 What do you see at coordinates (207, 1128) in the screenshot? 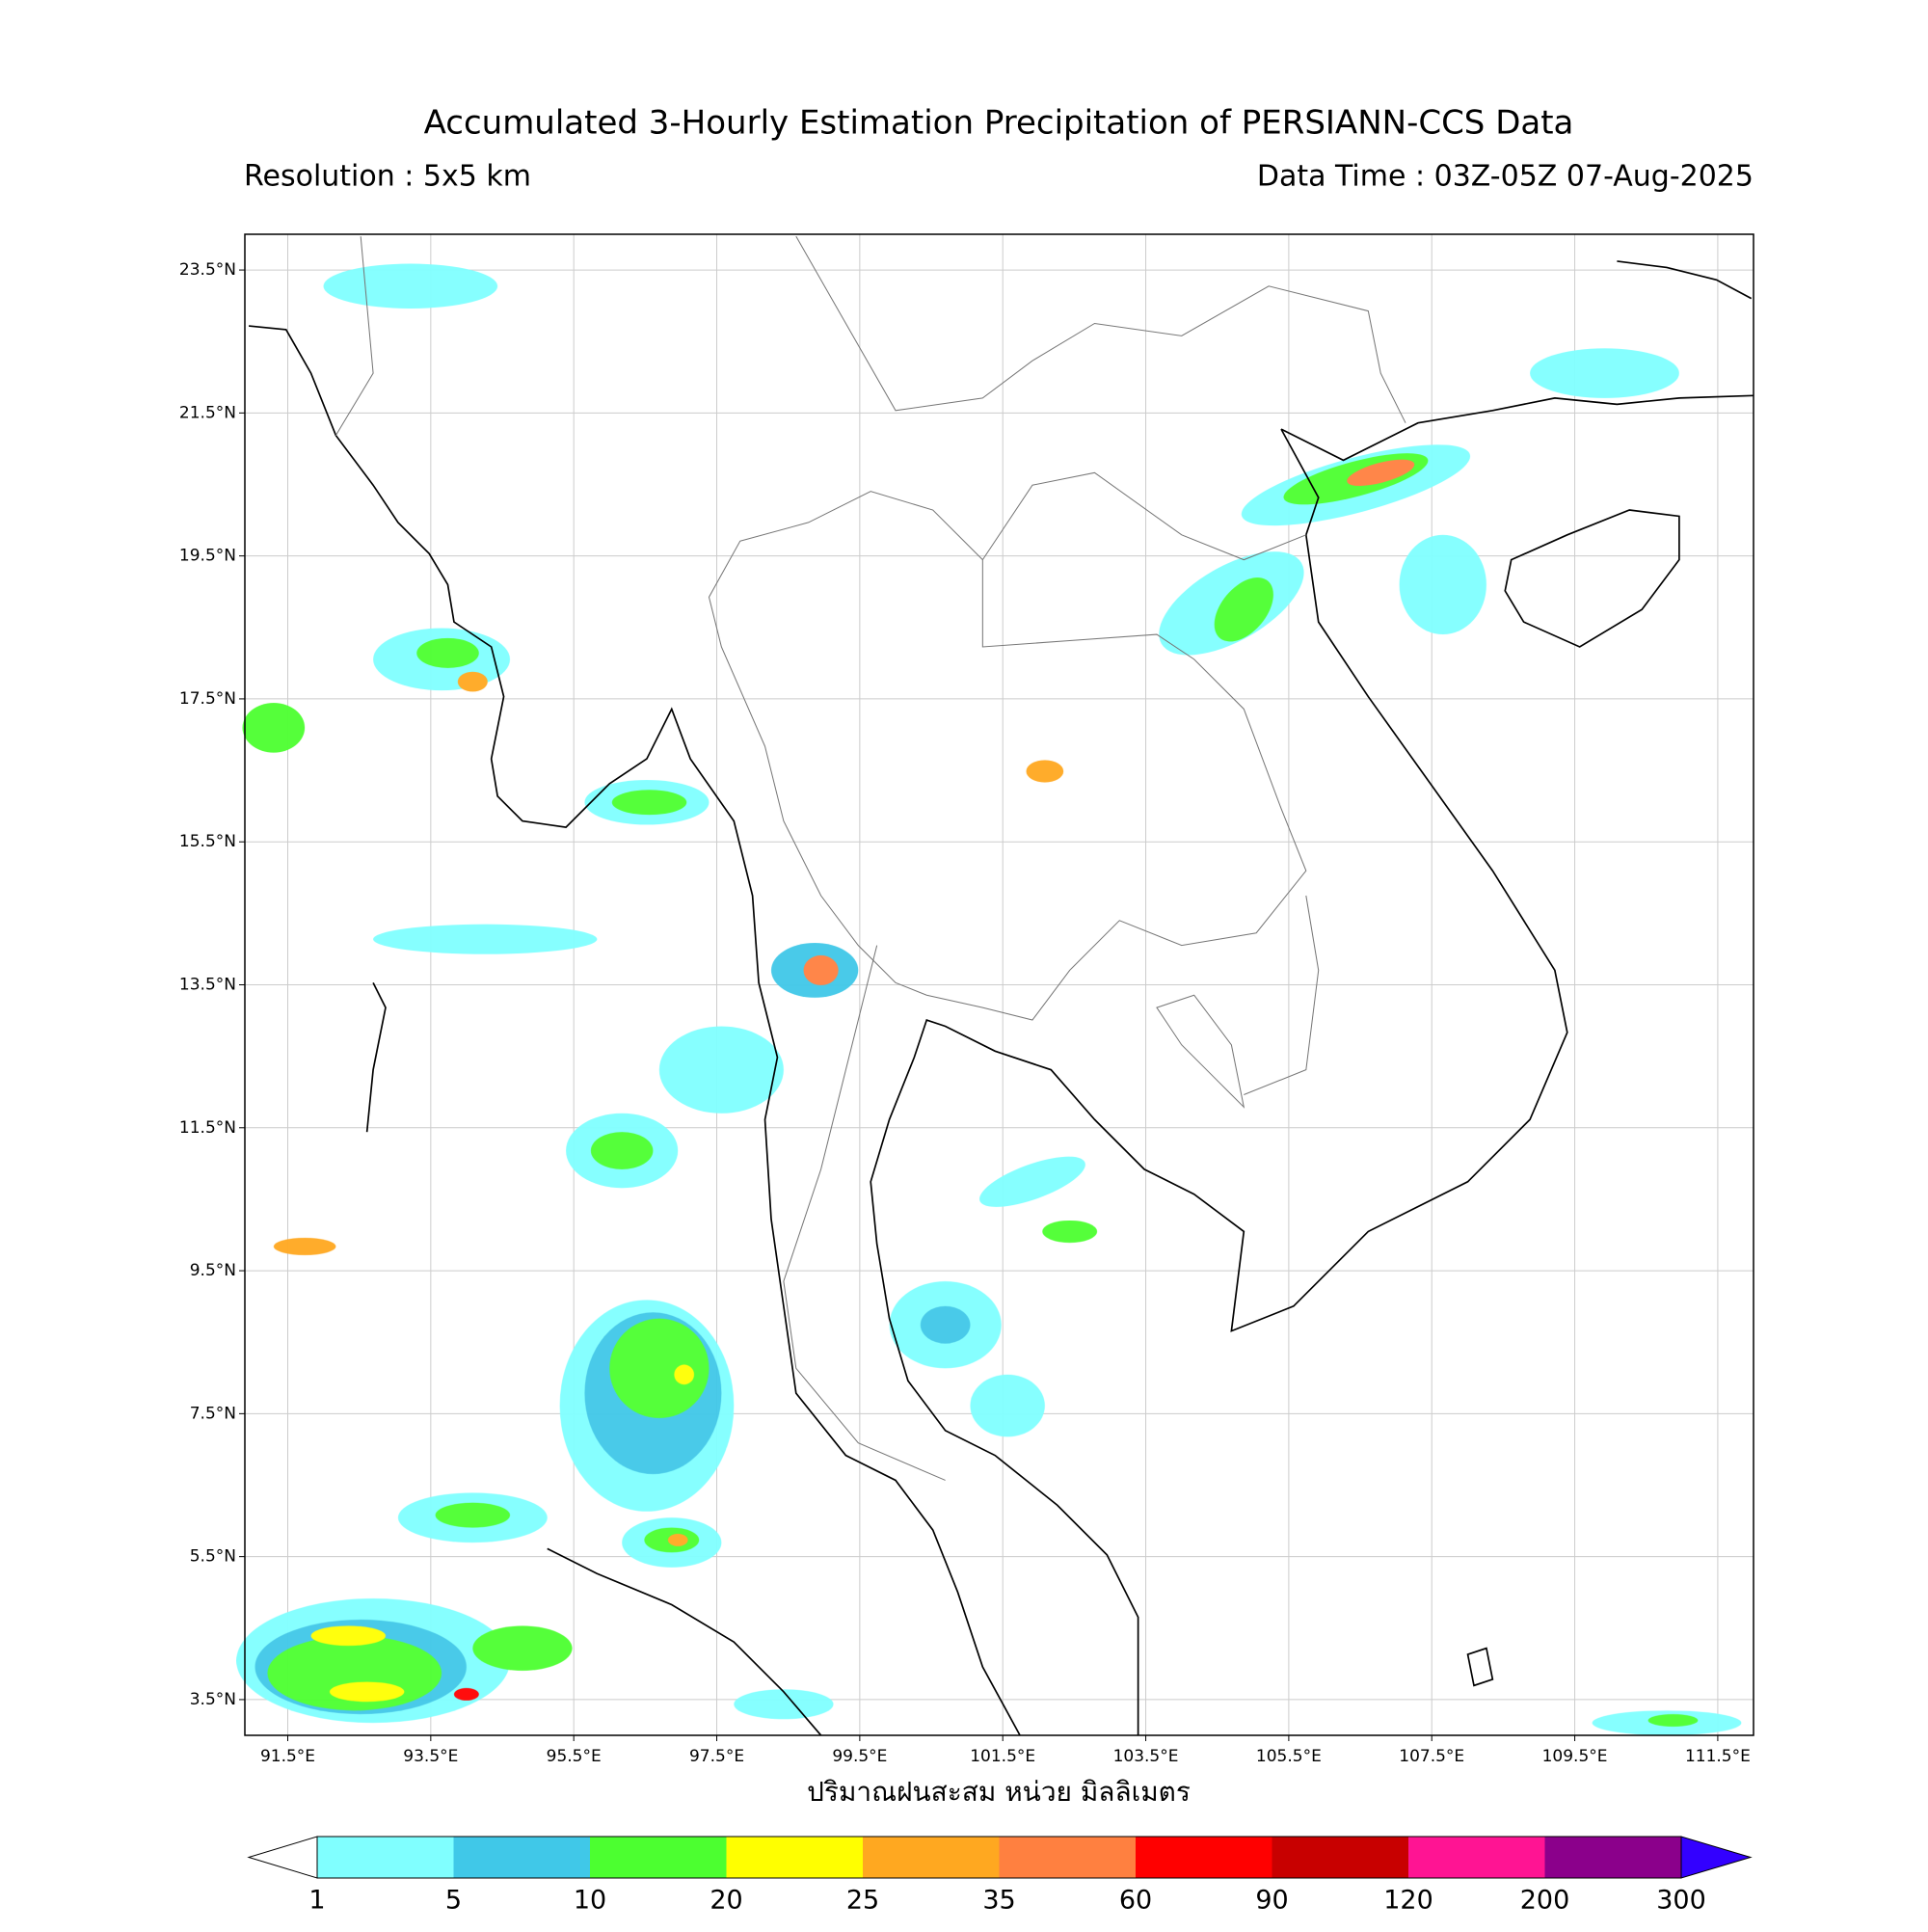
I see `y-tick-label: 11.5°N` at bounding box center [207, 1128].